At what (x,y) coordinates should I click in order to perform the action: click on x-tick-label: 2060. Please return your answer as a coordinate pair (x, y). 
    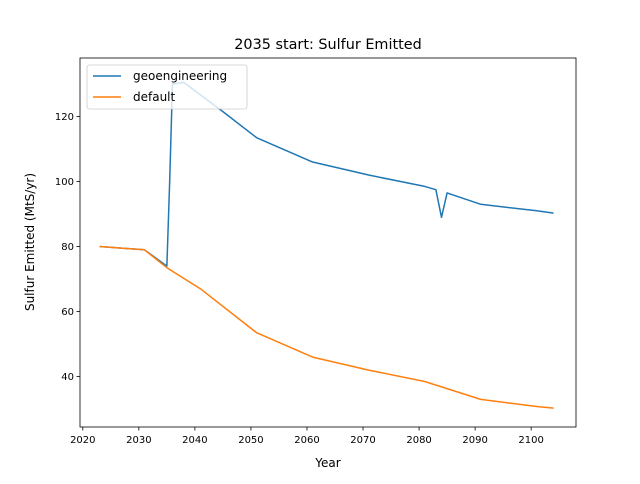
    Looking at the image, I should click on (306, 440).